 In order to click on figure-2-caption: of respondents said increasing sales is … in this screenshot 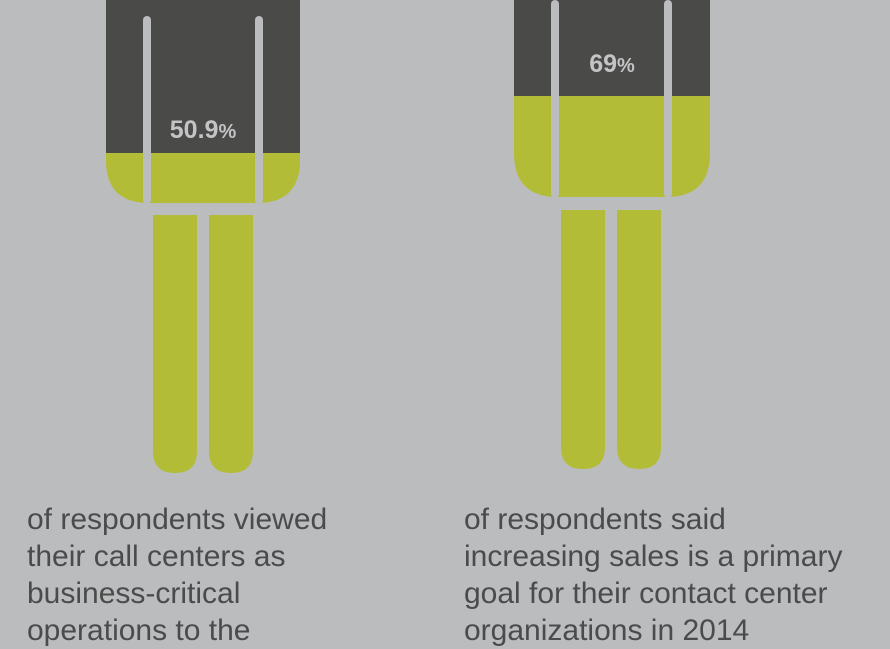, I will do `click(653, 575)`.